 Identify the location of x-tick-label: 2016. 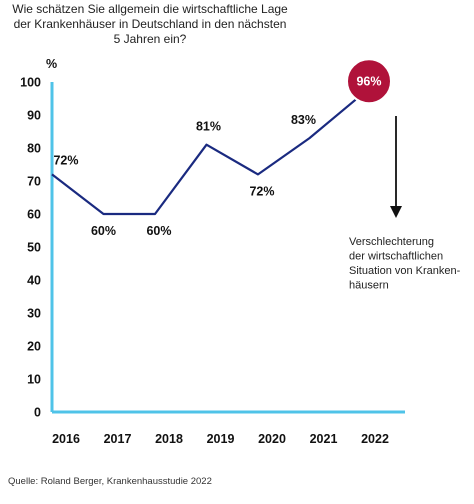
(66, 439).